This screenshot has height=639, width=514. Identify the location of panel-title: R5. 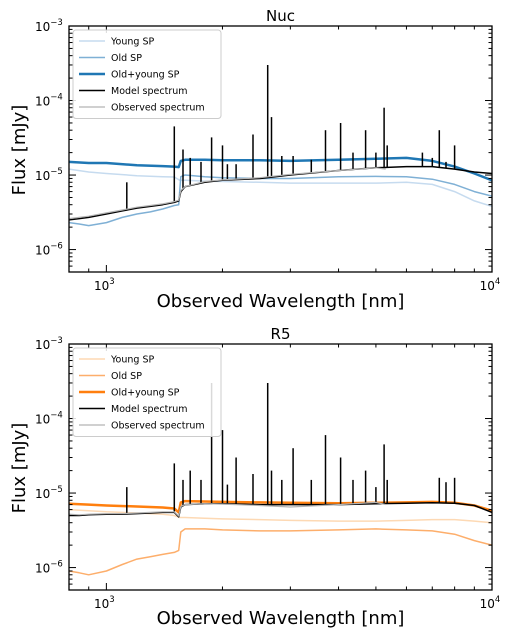
(281, 334).